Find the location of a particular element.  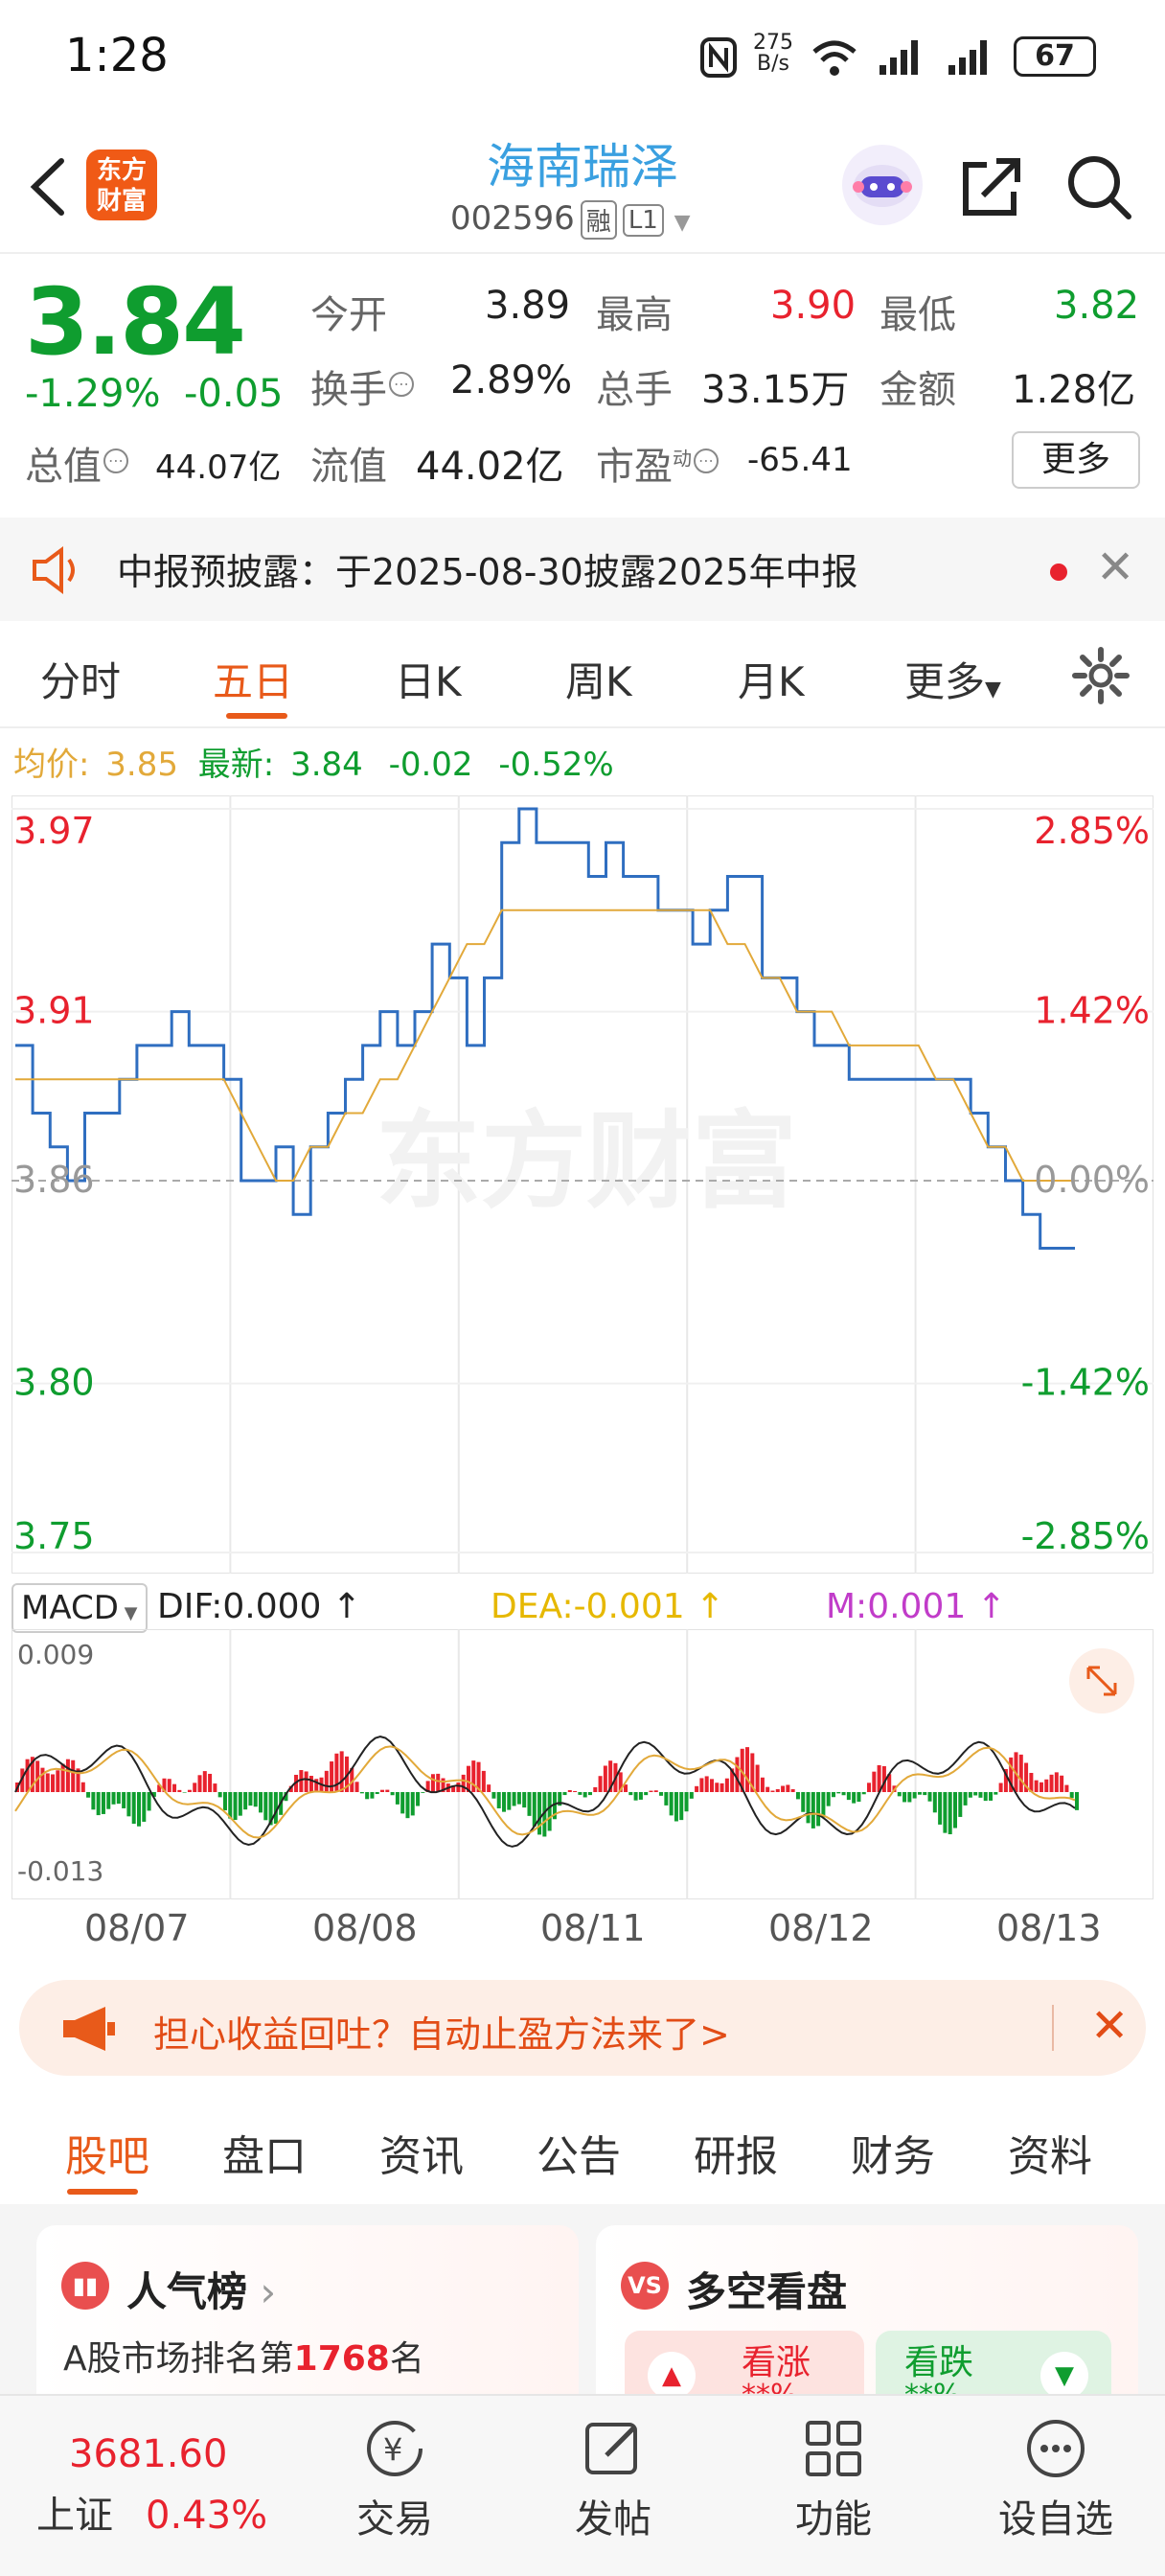

back-arrow-icon is located at coordinates (50, 186).